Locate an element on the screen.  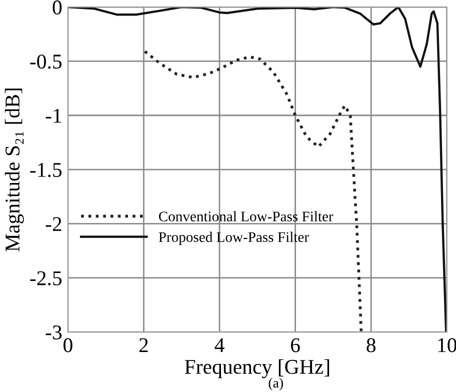
legend-label: Conventional Low-Pass Filter is located at coordinates (246, 216).